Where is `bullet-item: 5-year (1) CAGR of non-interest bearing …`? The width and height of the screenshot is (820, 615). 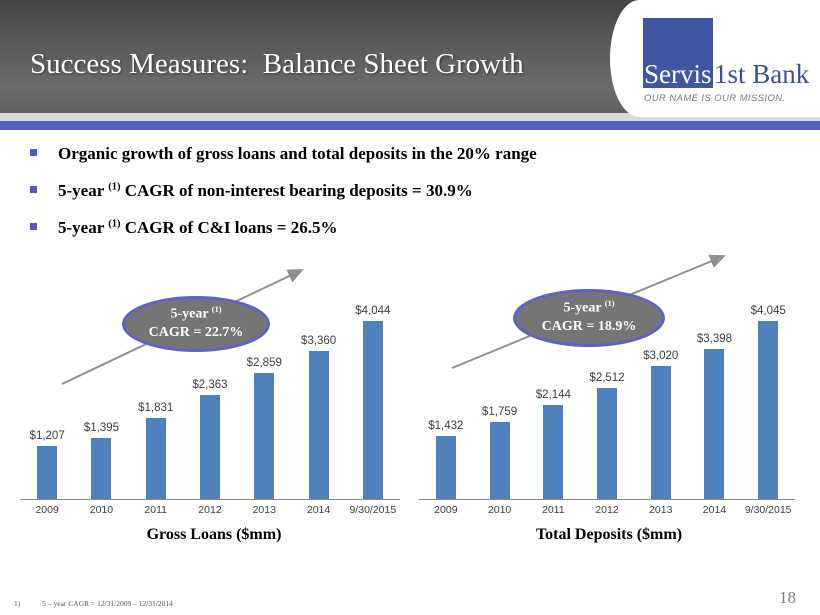 bullet-item: 5-year (1) CAGR of non-interest bearing … is located at coordinates (340, 191).